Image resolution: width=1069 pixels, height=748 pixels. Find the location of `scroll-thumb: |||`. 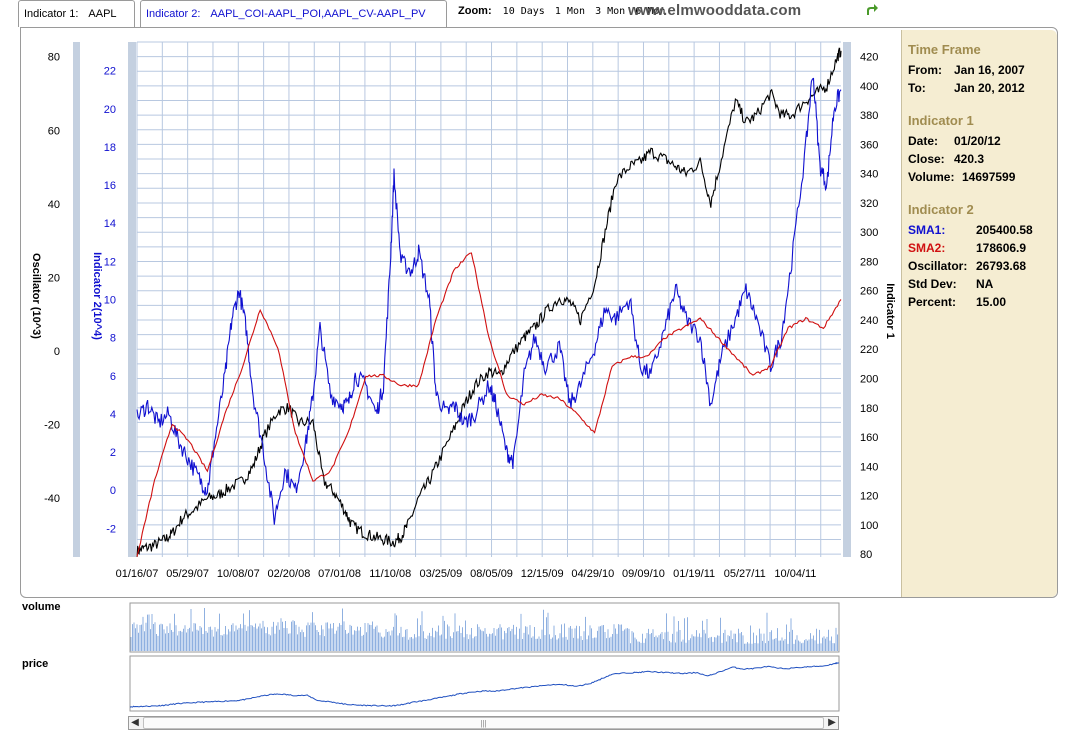

scroll-thumb: ||| is located at coordinates (483, 723).